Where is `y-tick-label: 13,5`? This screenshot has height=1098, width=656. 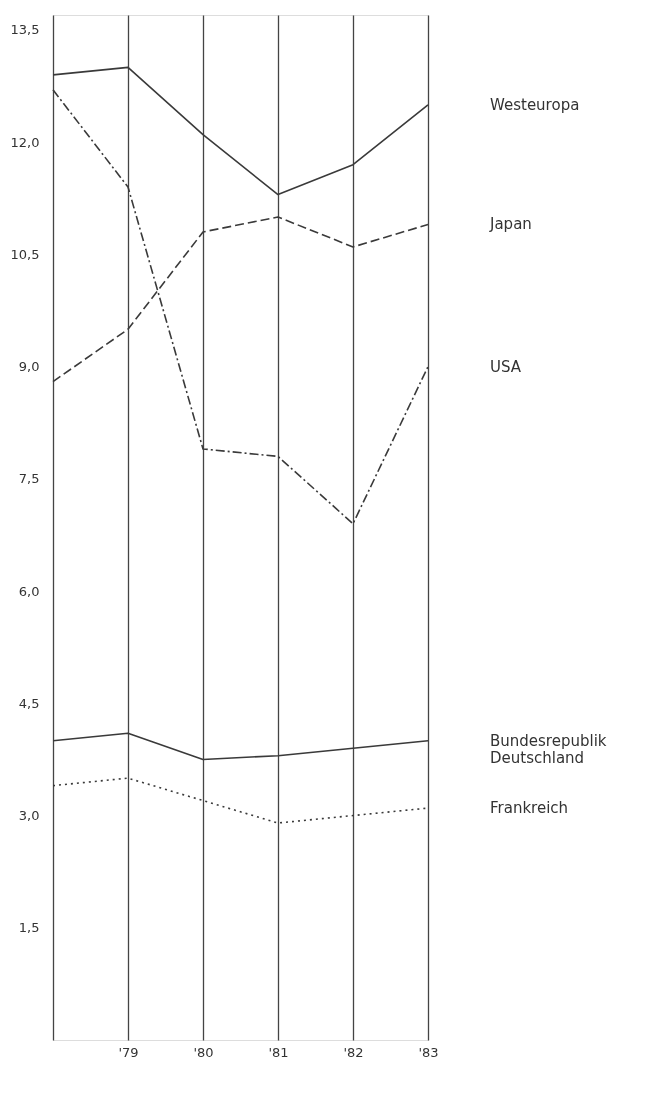
y-tick-label: 13,5 is located at coordinates (25, 30).